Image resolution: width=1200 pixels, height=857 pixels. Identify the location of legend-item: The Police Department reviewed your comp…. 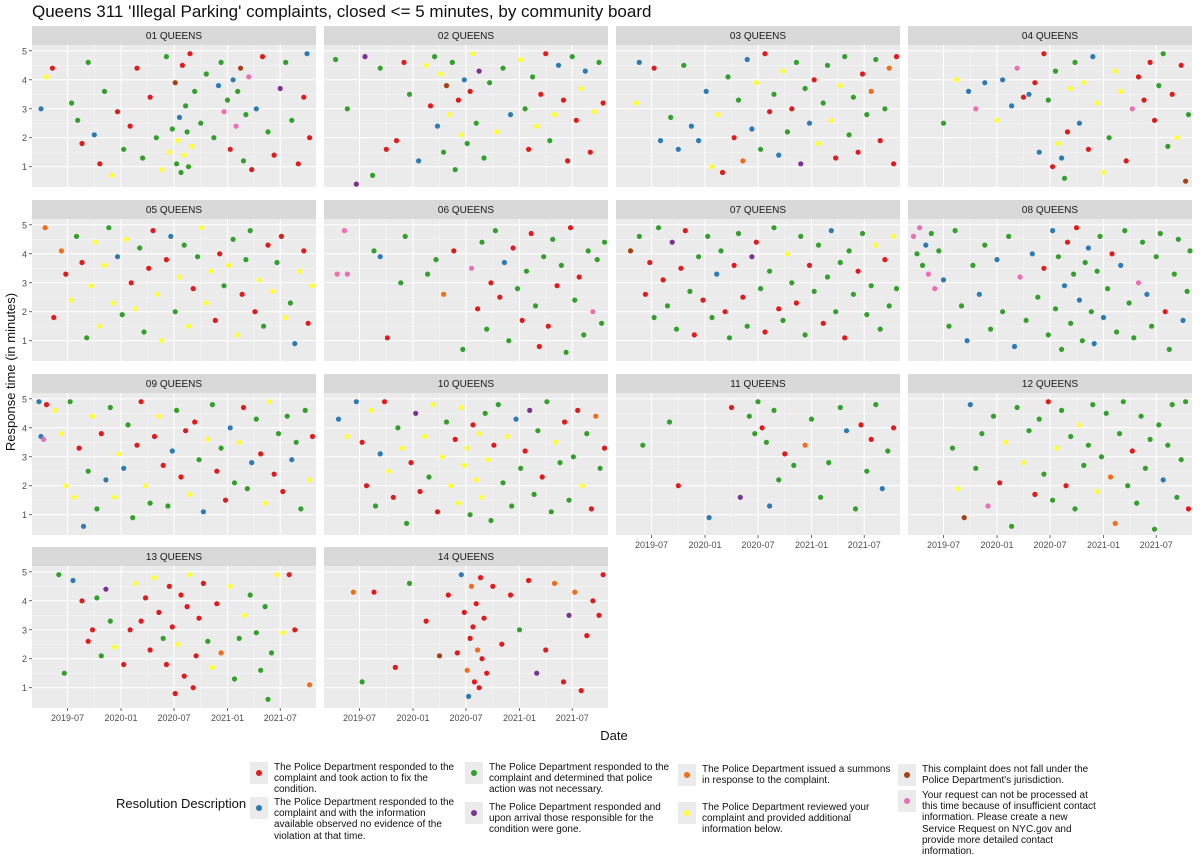
(788, 819).